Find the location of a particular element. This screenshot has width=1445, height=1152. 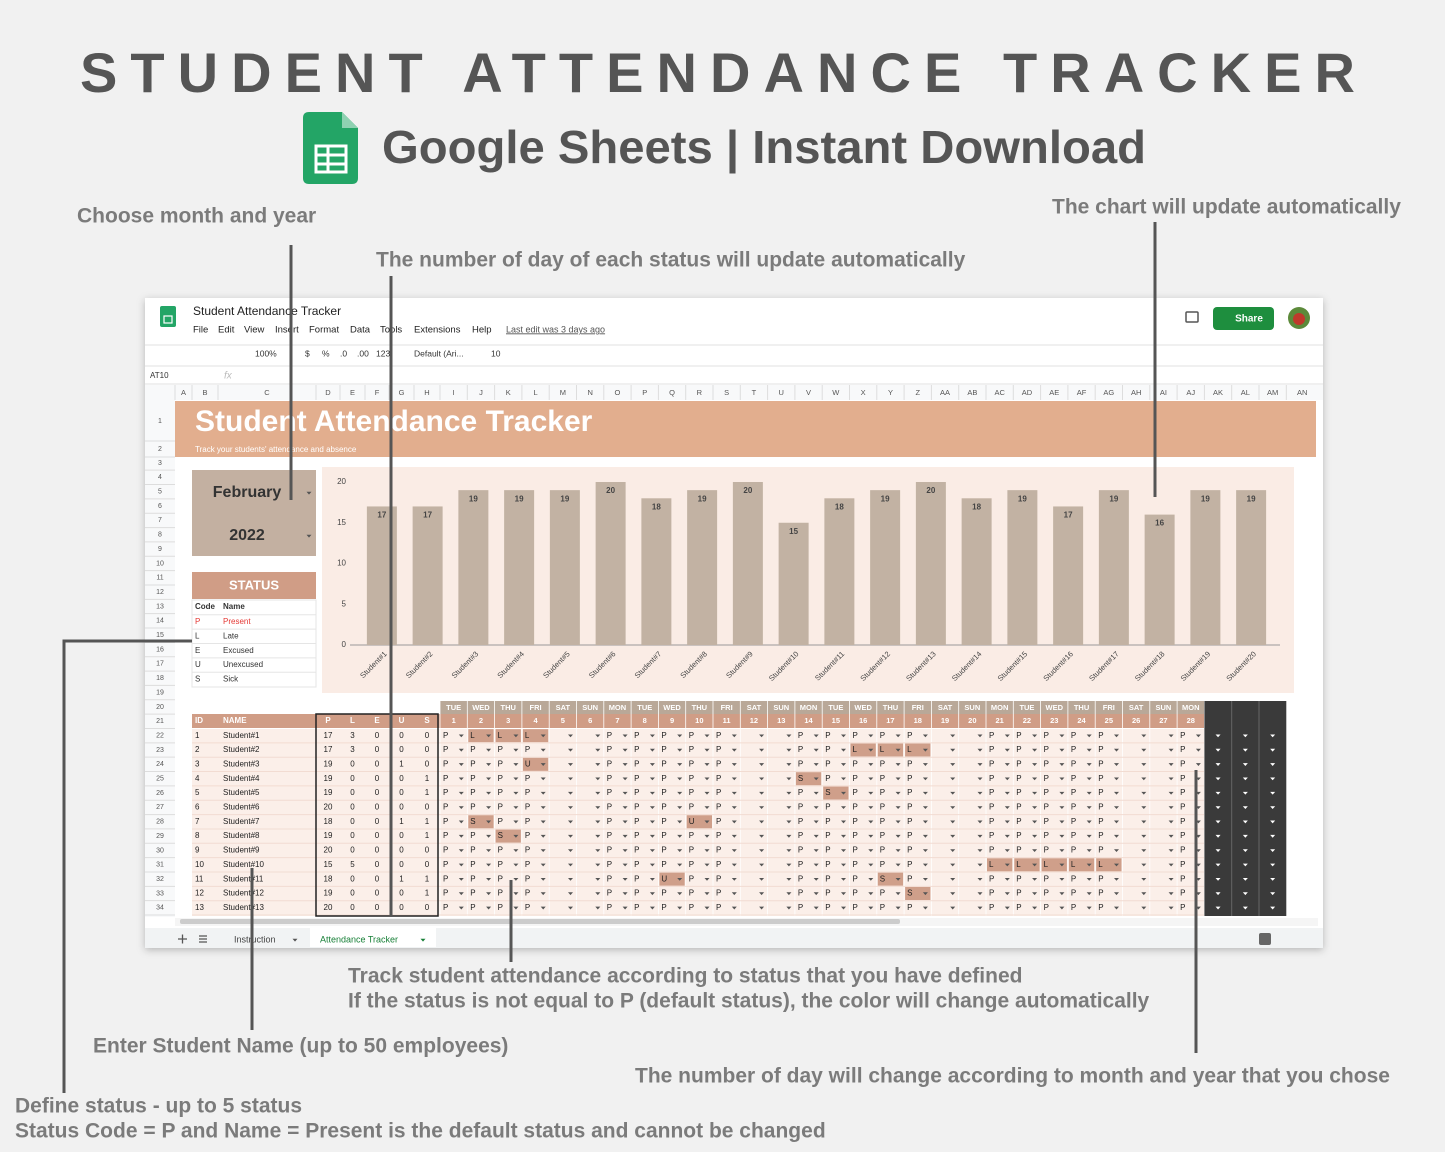

last-edit: Last edit was 3 days ago is located at coordinates (555, 329).